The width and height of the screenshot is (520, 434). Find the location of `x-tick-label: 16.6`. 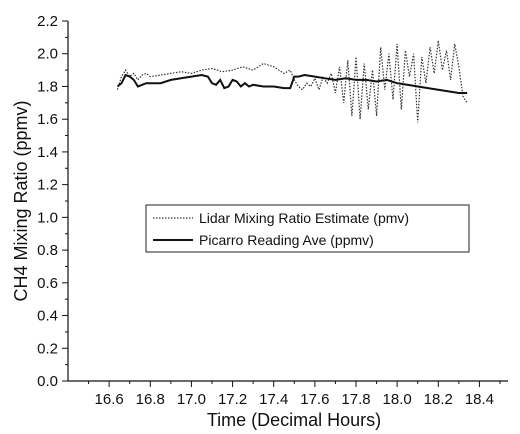

x-tick-label: 16.6 is located at coordinates (109, 399).